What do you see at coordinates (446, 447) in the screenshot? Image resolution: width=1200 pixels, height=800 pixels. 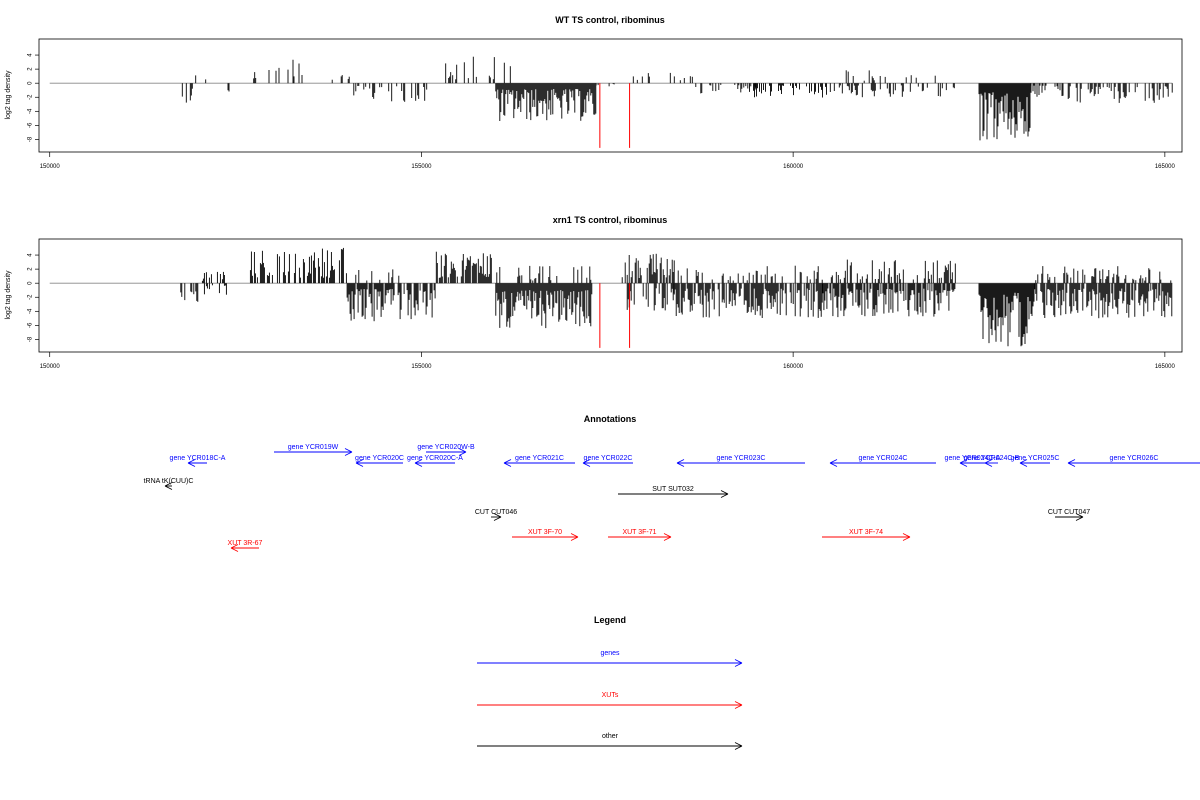 I see `annotation-label: gene YCR020W-B` at bounding box center [446, 447].